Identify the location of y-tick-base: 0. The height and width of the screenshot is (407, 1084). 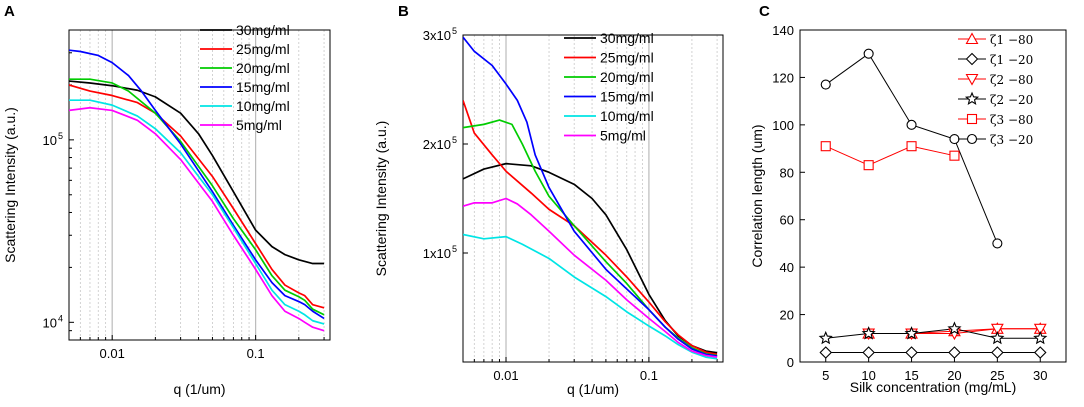
(790, 362).